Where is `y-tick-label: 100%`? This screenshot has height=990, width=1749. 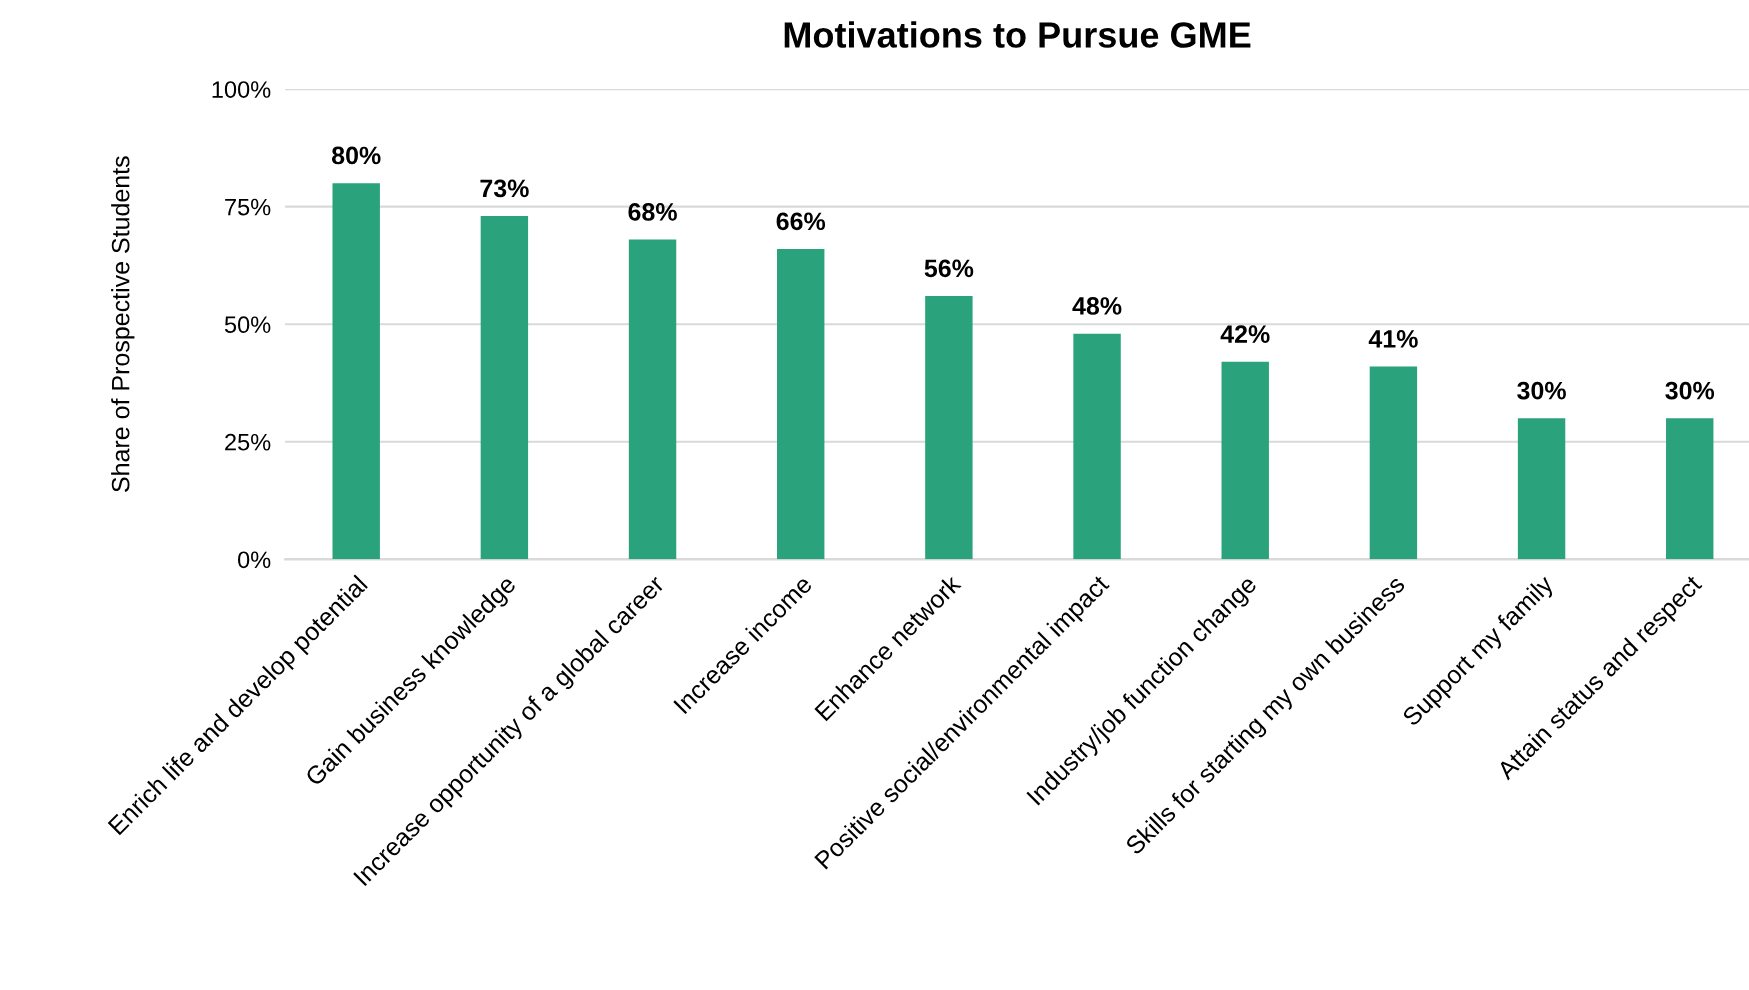 y-tick-label: 100% is located at coordinates (241, 89).